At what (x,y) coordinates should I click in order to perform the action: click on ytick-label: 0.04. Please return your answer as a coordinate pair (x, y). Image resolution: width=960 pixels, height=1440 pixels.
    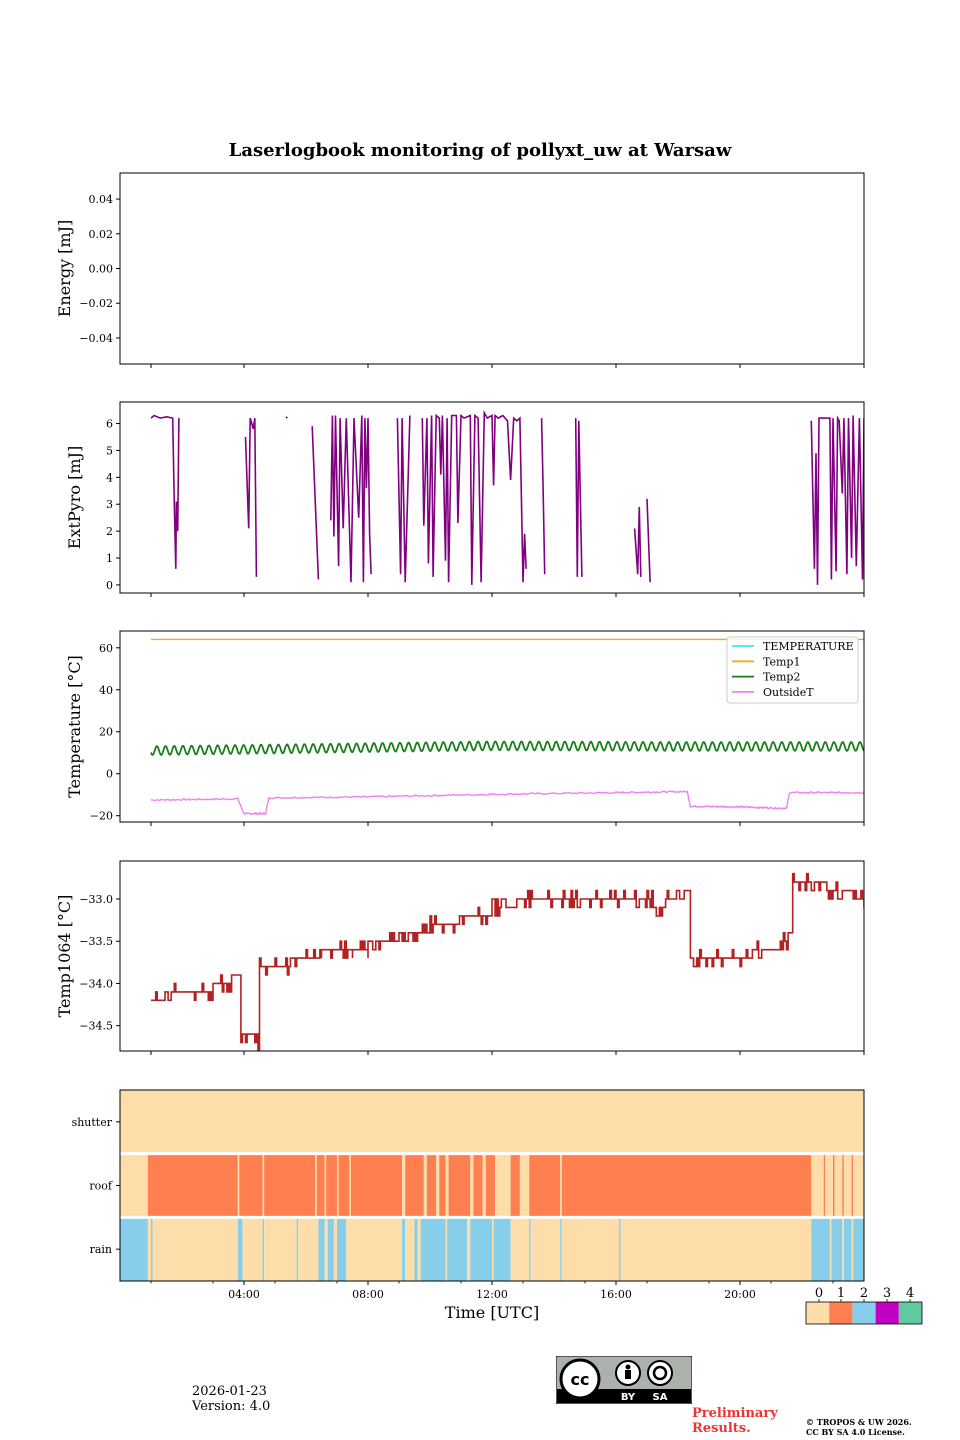
    Looking at the image, I should click on (101, 199).